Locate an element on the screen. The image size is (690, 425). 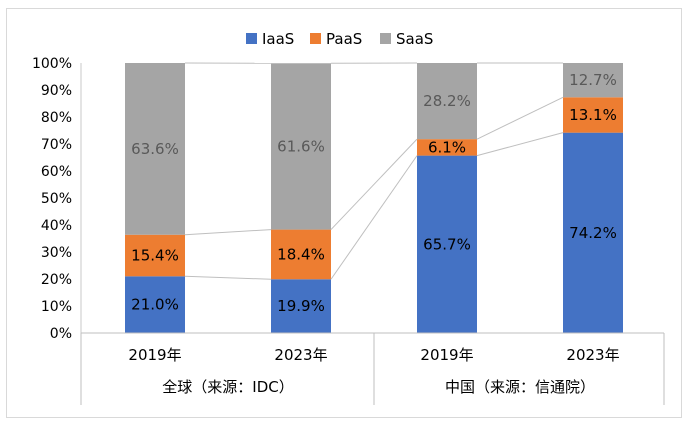
data-label: 21.0% is located at coordinates (155, 305).